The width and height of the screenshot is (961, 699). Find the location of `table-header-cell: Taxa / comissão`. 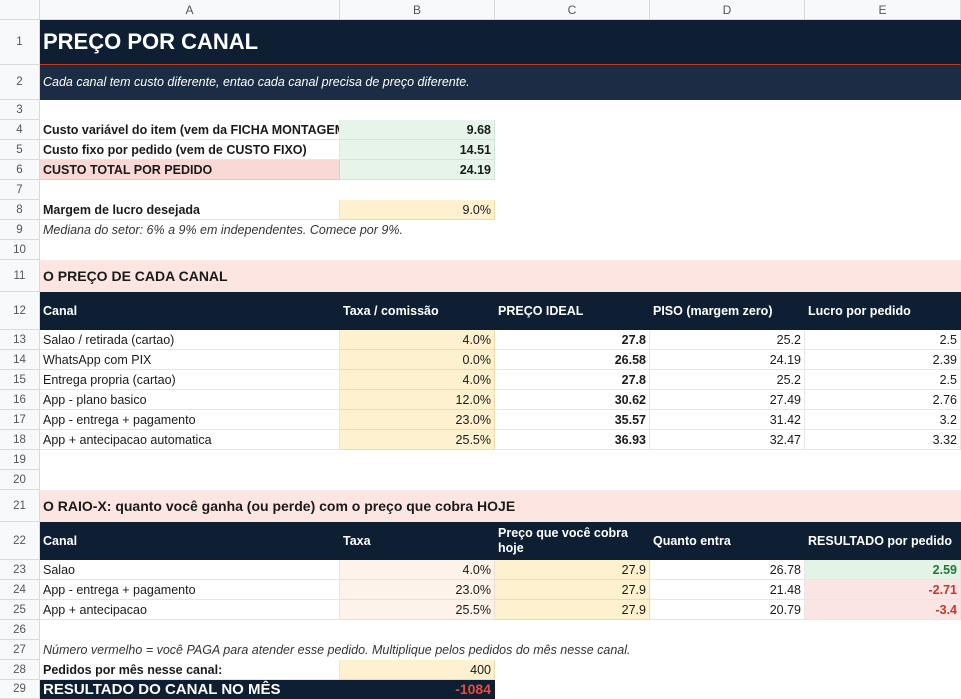

table-header-cell: Taxa / comissão is located at coordinates (417, 311).